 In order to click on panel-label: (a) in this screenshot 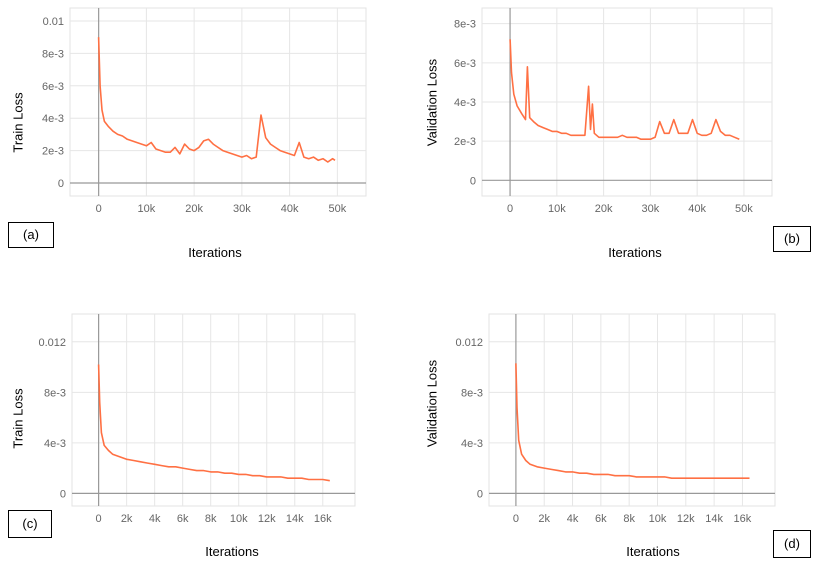, I will do `click(31, 235)`.